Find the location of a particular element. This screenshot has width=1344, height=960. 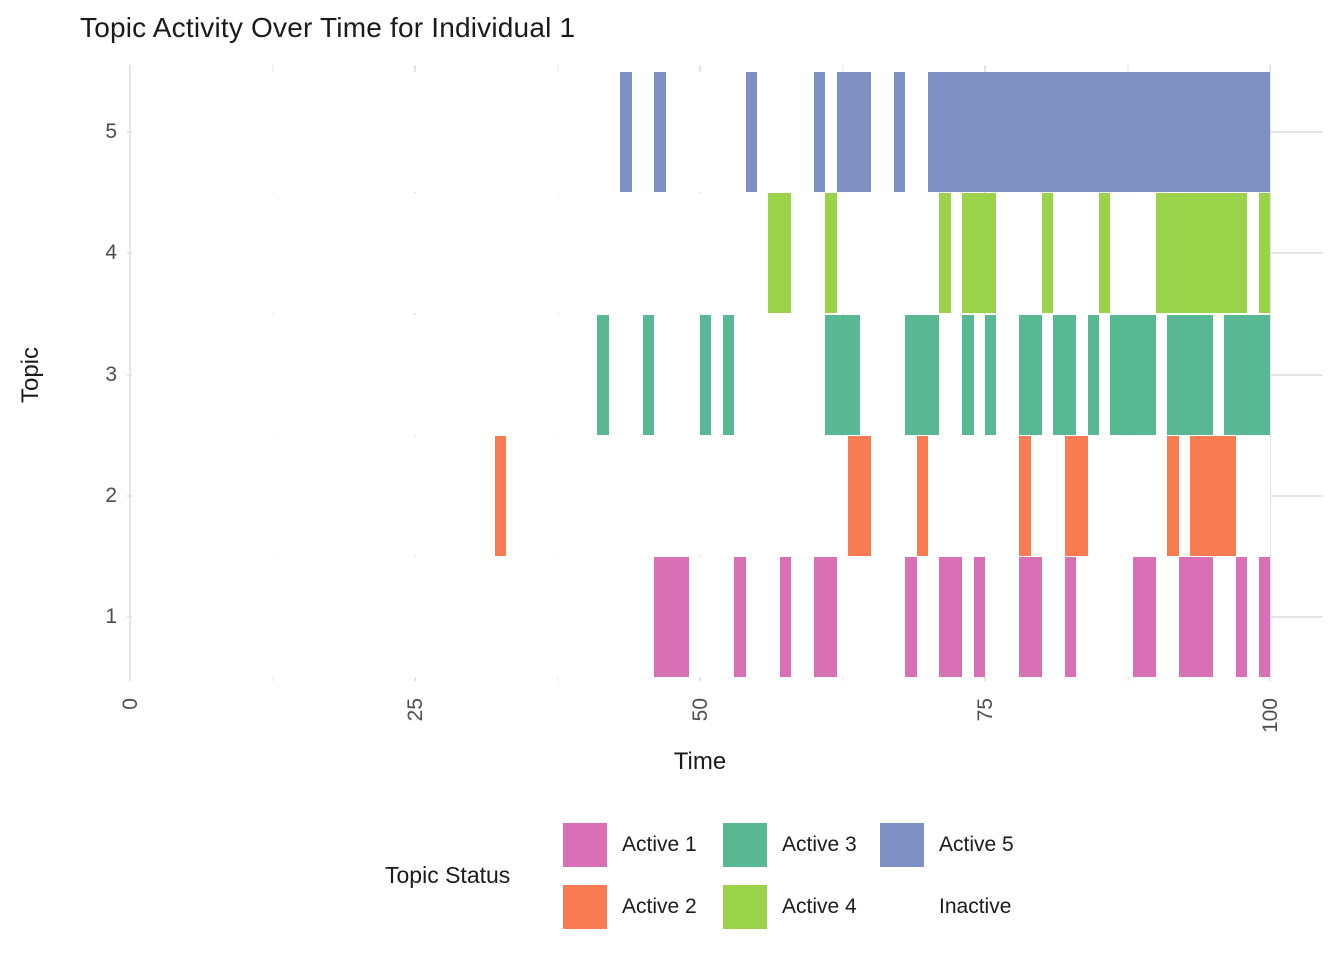

y-tick-label: 3 is located at coordinates (111, 374).